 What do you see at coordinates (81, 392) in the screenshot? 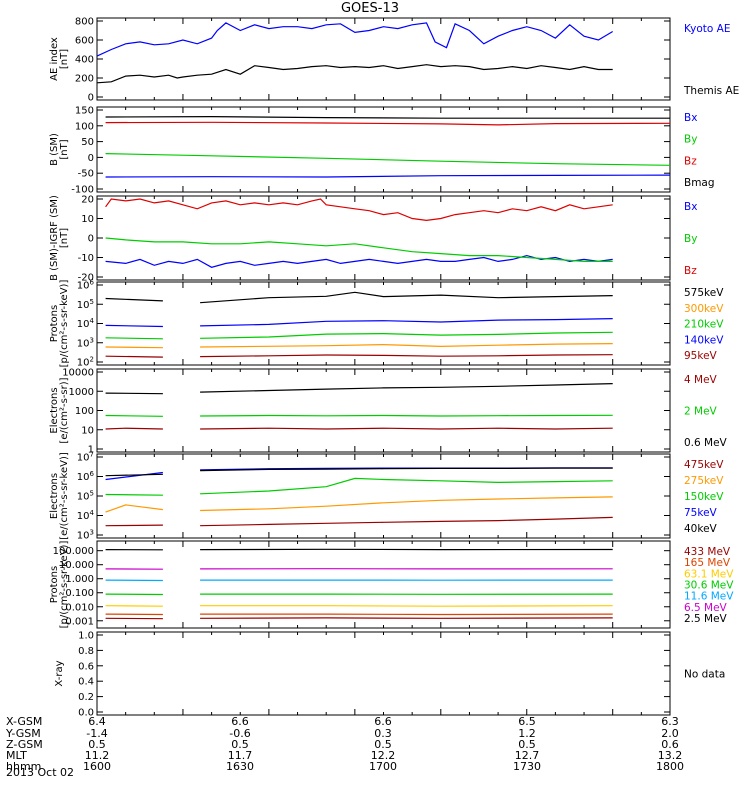
I see `y-tick-label: 1000` at bounding box center [81, 392].